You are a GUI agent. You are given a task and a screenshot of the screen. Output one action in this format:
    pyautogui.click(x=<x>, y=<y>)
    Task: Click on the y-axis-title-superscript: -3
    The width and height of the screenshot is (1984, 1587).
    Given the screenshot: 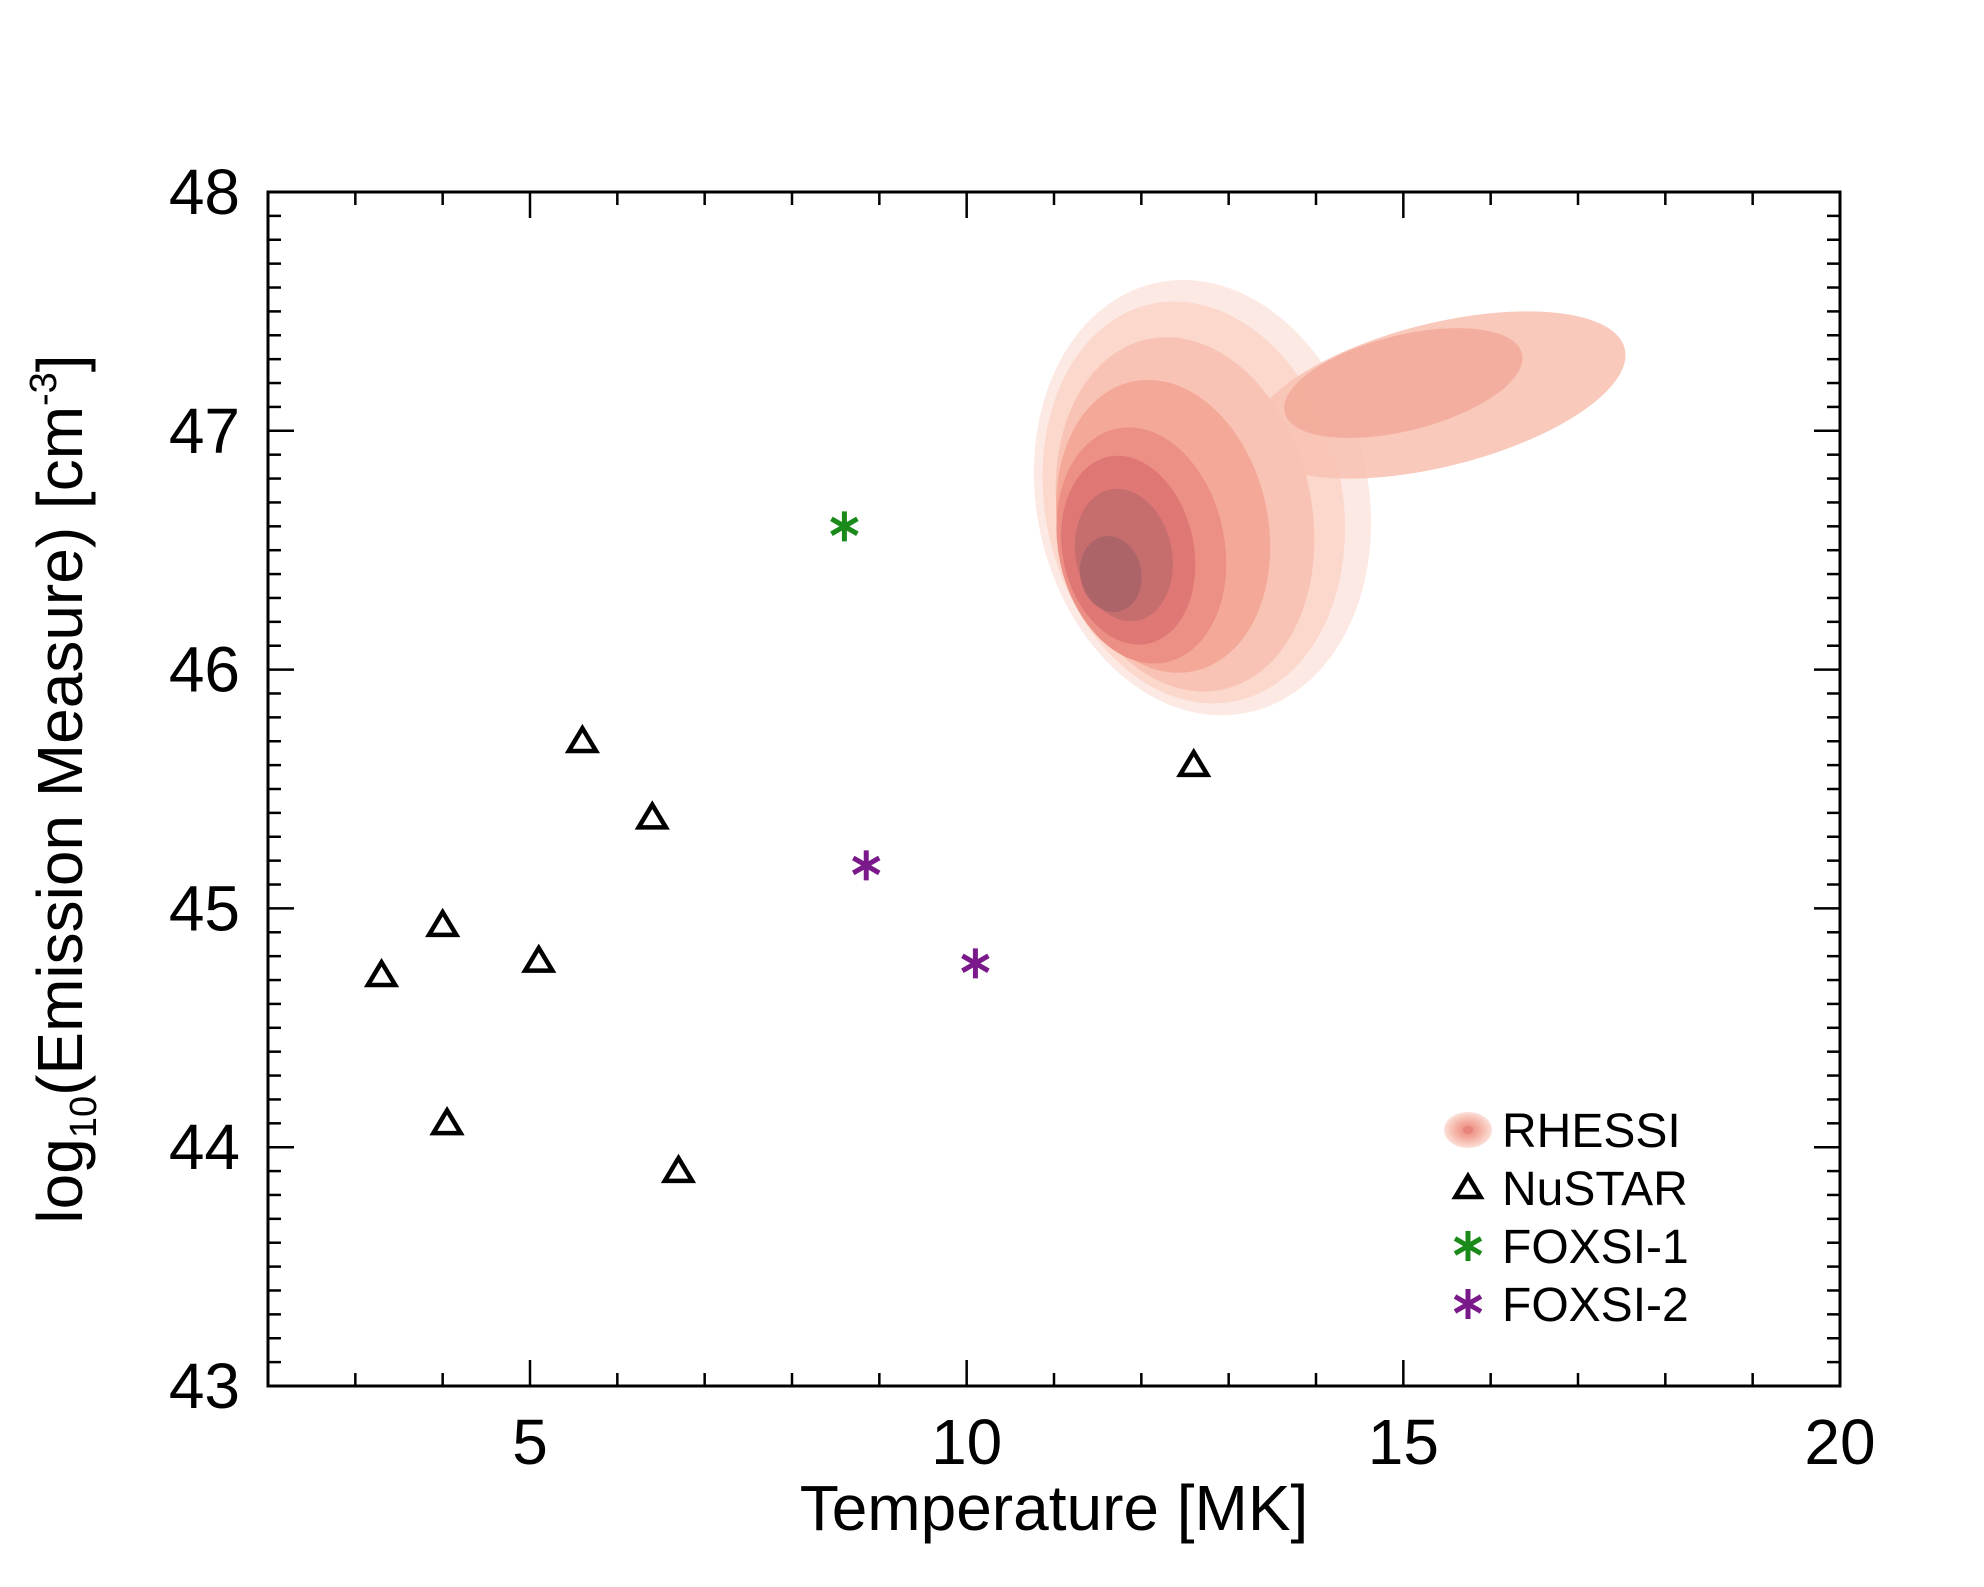 What is the action you would take?
    pyautogui.click(x=44, y=389)
    